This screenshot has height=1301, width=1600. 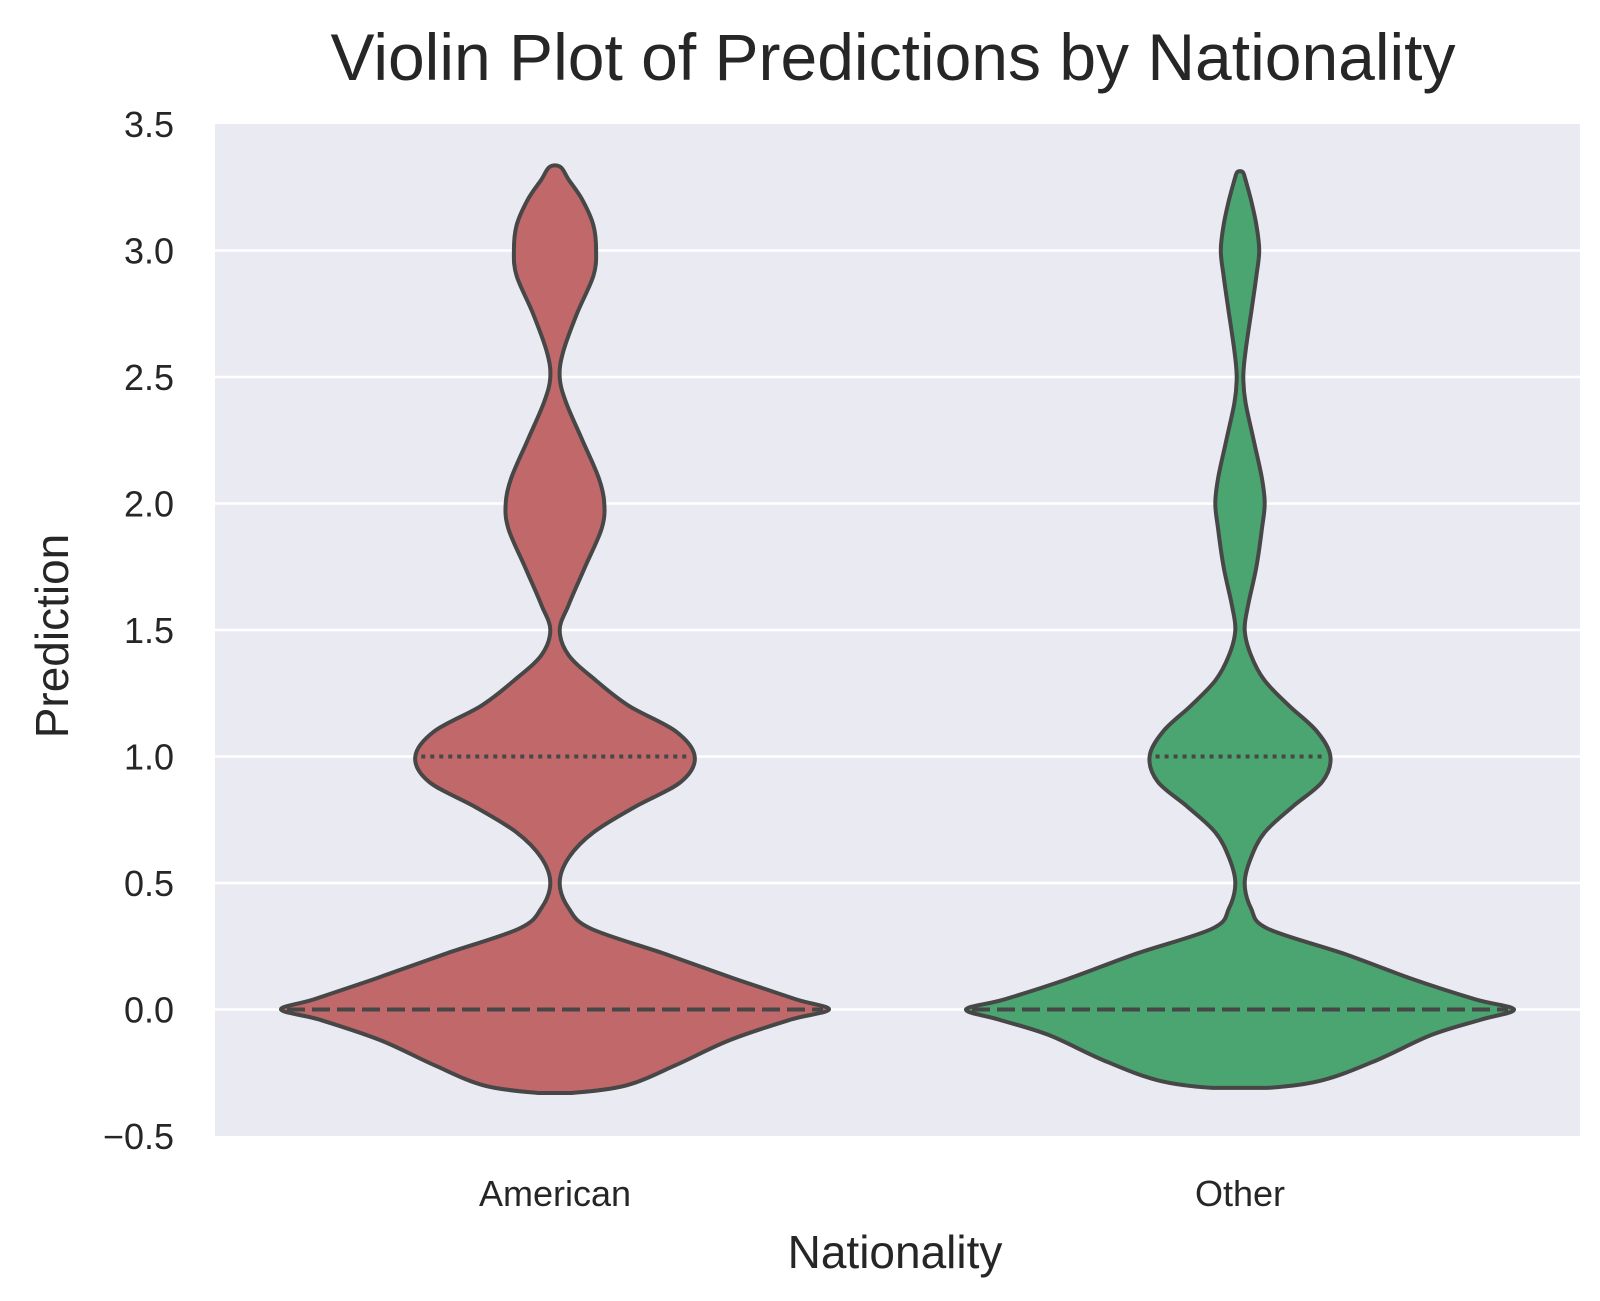 What do you see at coordinates (1240, 1193) in the screenshot?
I see `x-tick-label: Other` at bounding box center [1240, 1193].